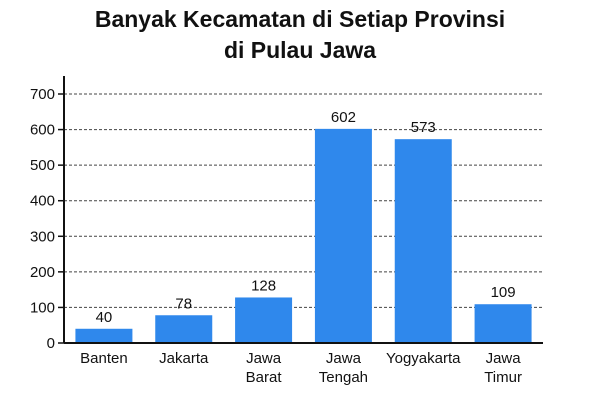 This screenshot has width=605, height=410. What do you see at coordinates (423, 358) in the screenshot?
I see `x-tick-label: Yogyakarta` at bounding box center [423, 358].